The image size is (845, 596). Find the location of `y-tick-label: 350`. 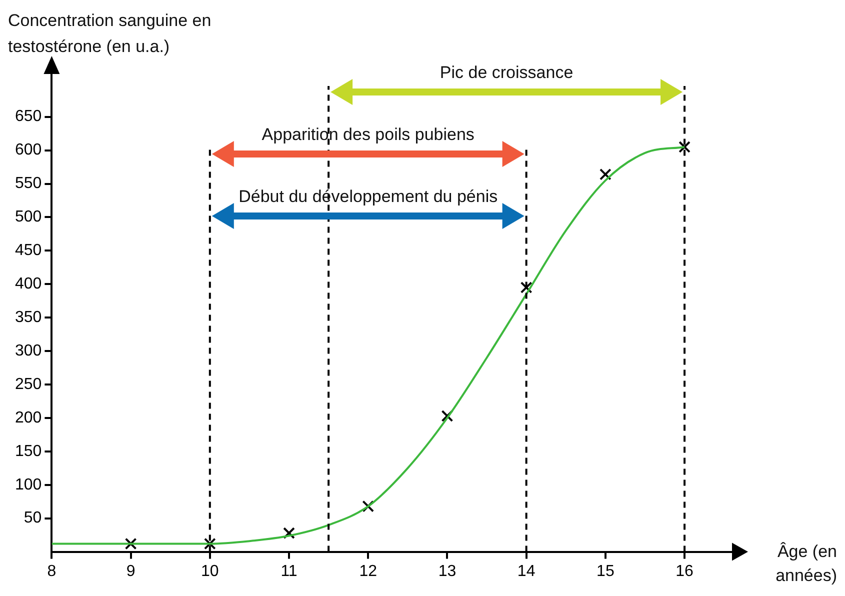

y-tick-label: 350 is located at coordinates (28, 317).